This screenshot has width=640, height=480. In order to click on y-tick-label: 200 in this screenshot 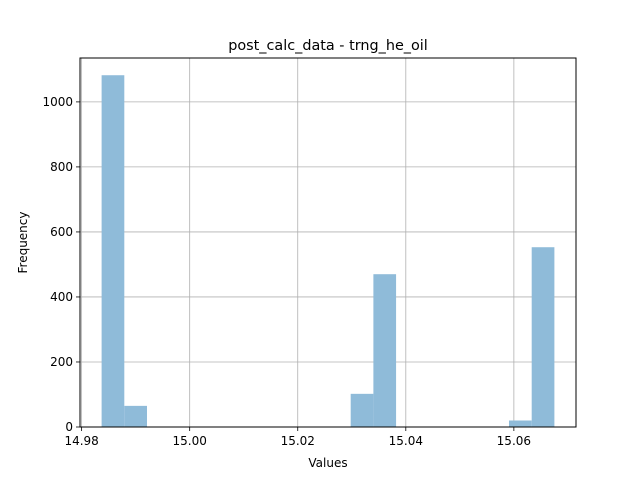, I will do `click(61, 362)`.